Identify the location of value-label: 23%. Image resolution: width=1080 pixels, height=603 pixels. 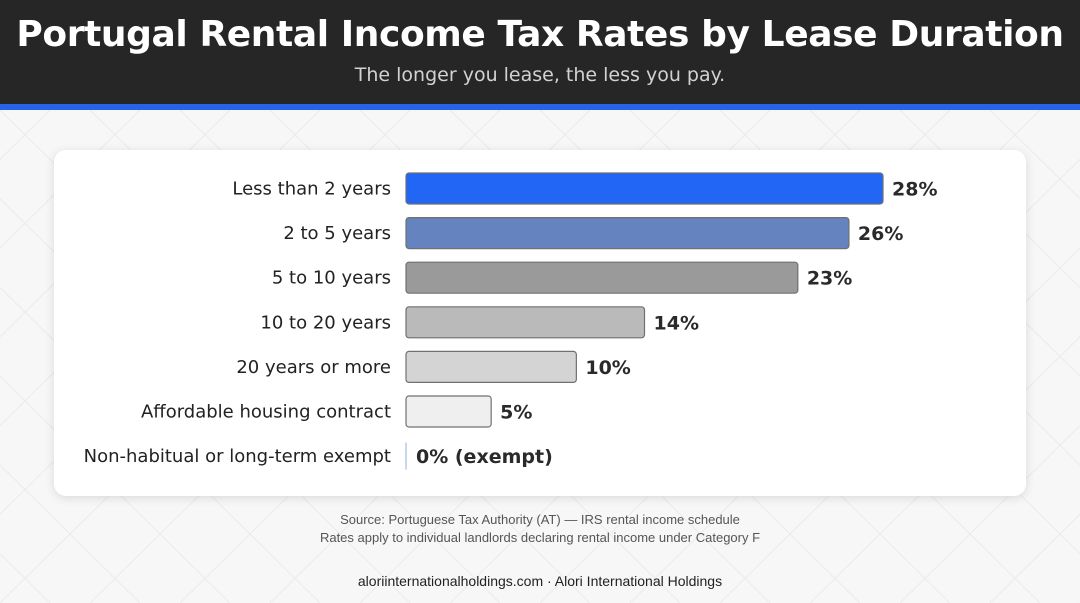
(829, 279).